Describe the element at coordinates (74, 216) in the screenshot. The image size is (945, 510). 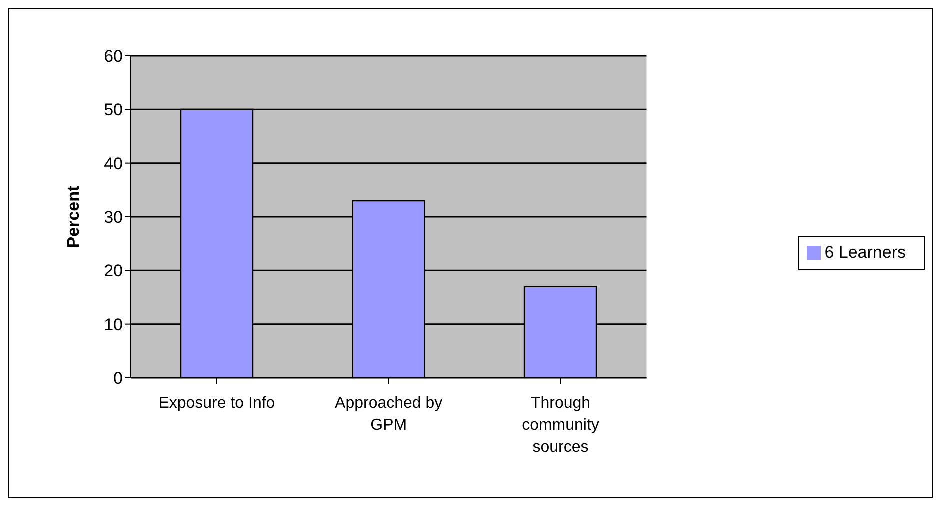
I see `y-axis-title: Percent` at that location.